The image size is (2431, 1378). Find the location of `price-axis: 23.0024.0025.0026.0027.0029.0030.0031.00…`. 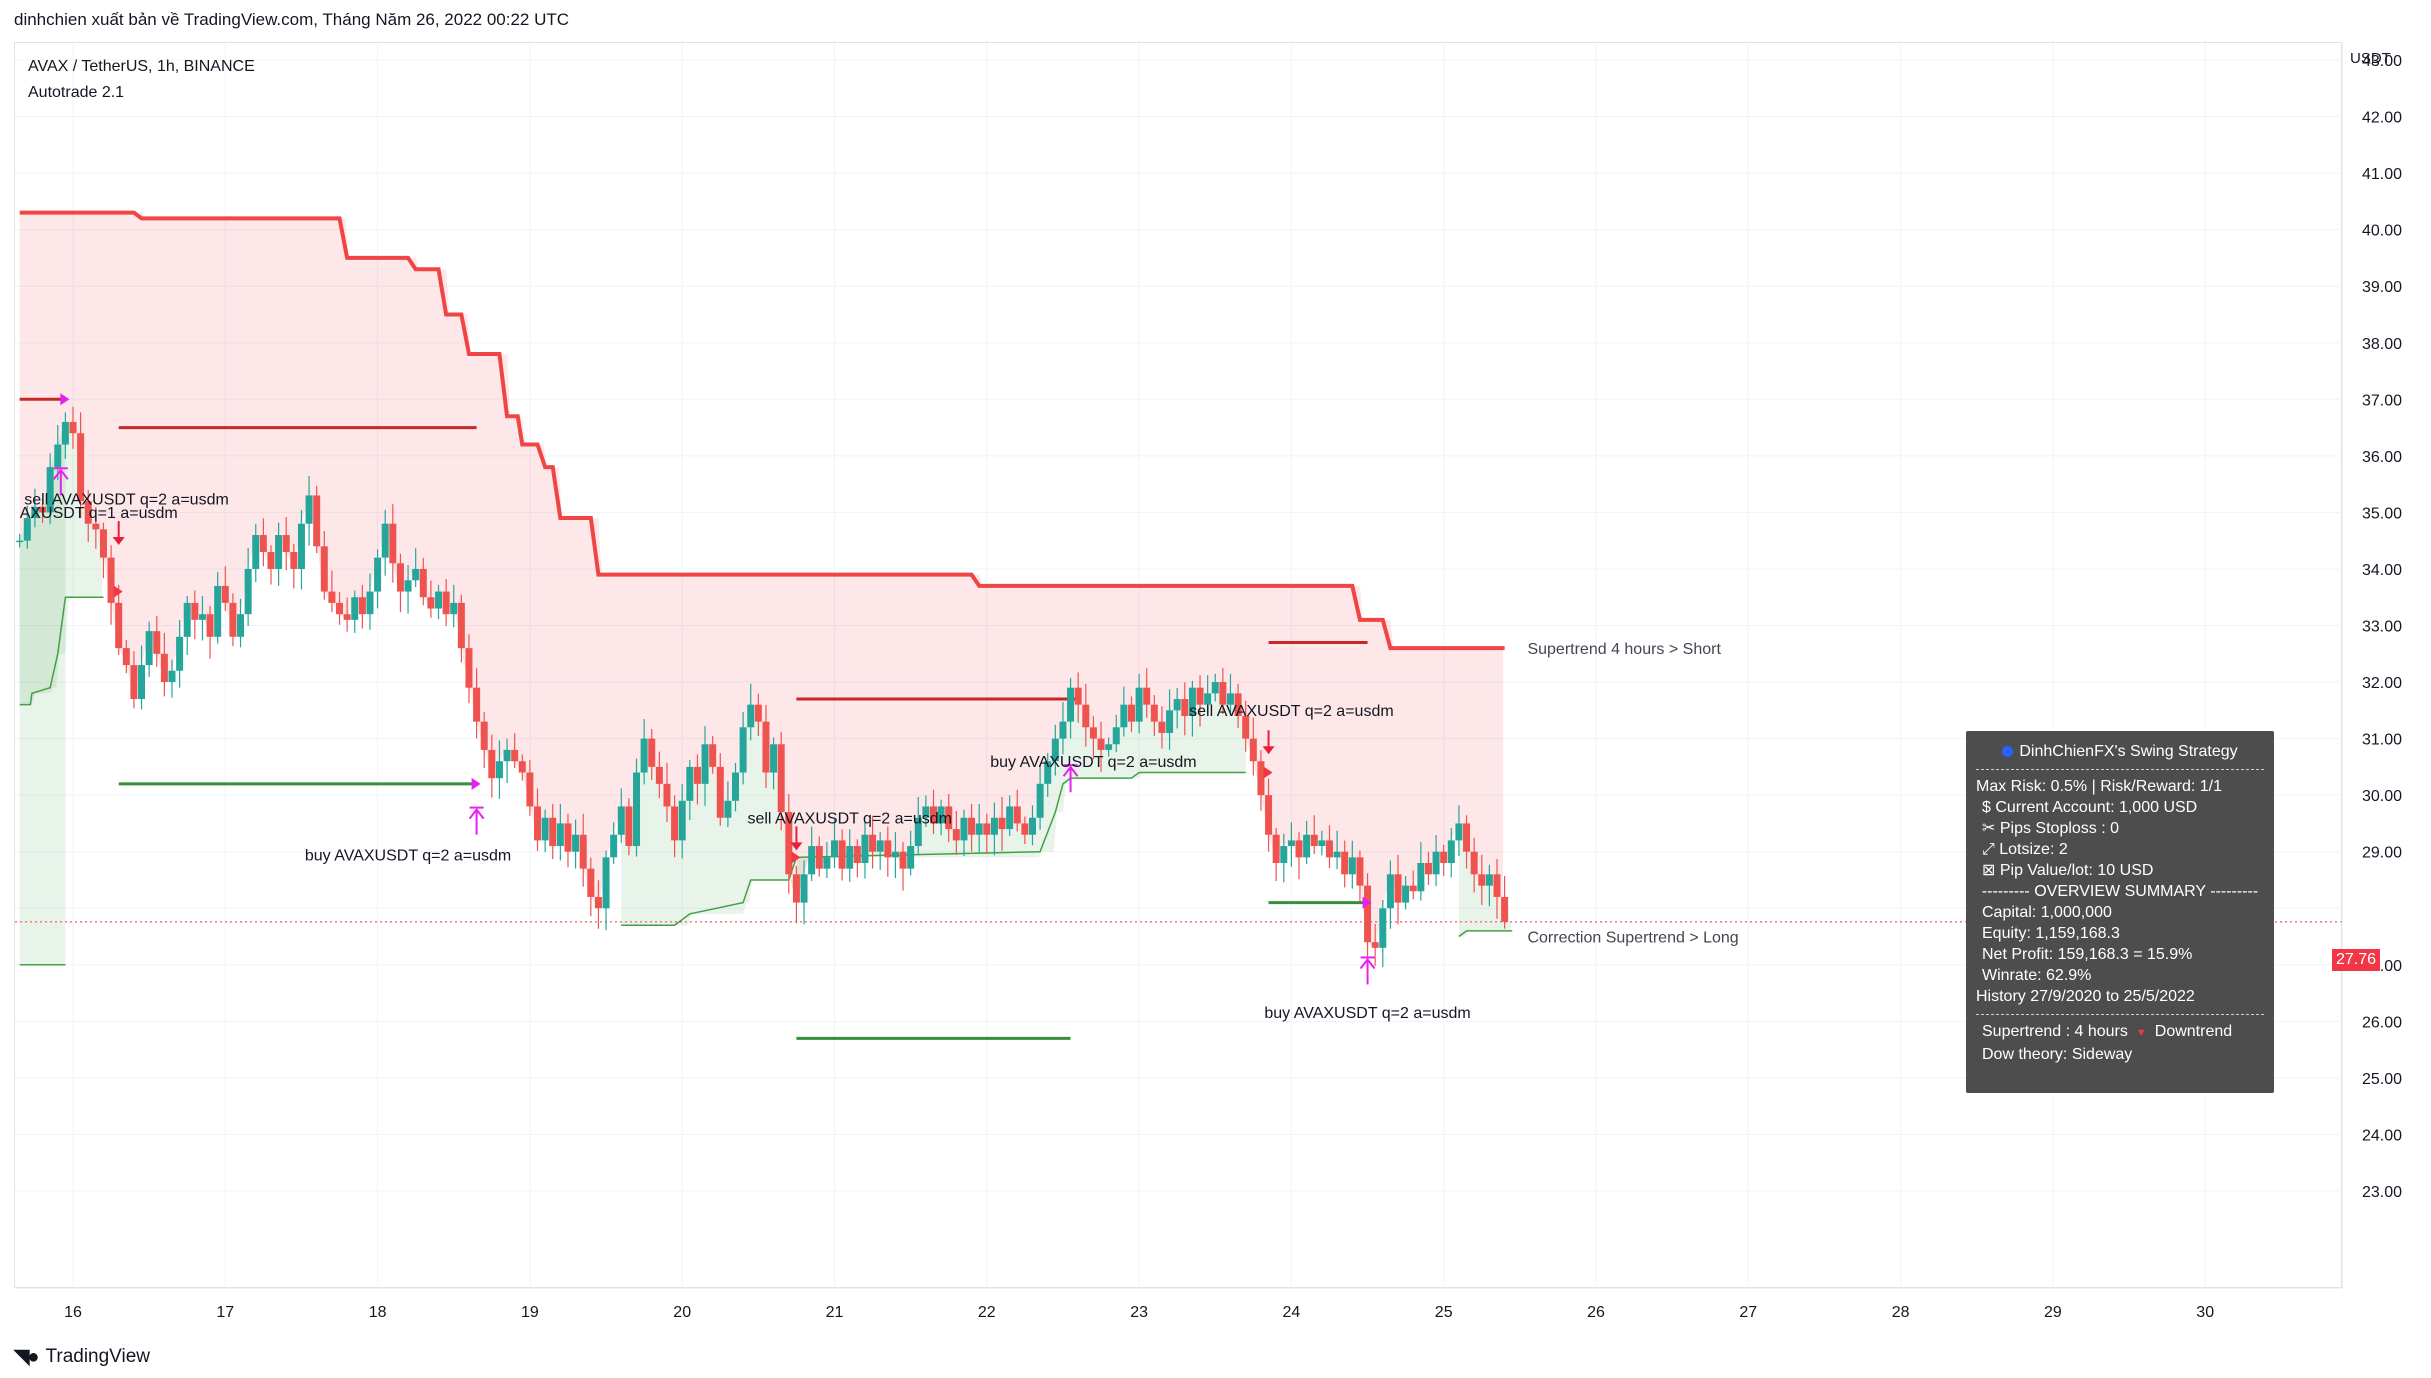

price-axis: 23.0024.0025.0026.0027.0029.0030.0031.00… is located at coordinates (2371, 665).